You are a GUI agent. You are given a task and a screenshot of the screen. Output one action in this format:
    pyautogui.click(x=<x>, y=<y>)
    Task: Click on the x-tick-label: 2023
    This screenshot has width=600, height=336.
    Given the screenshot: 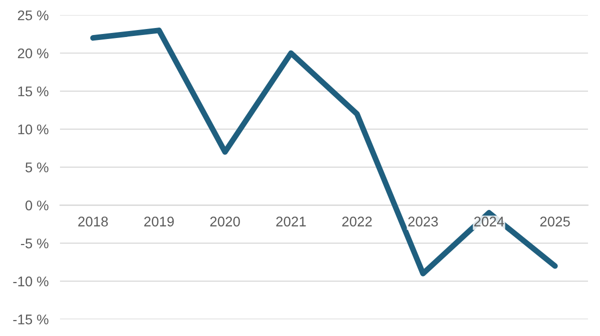 What is the action you would take?
    pyautogui.click(x=423, y=221)
    